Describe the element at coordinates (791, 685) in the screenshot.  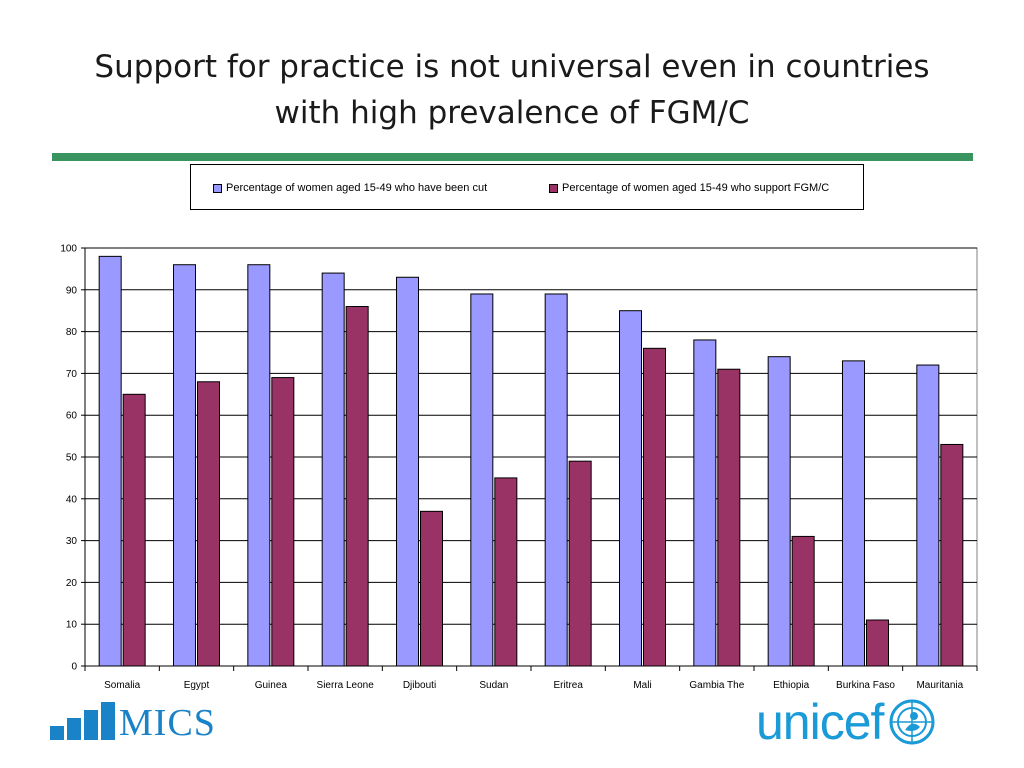
I see `x-category-label: Ethiopia` at that location.